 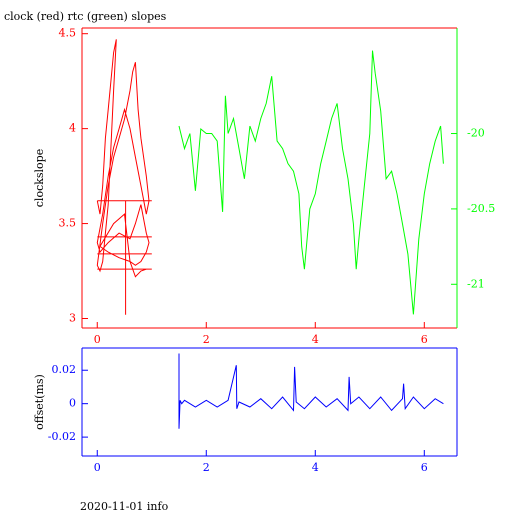 What do you see at coordinates (72, 128) in the screenshot?
I see `y-tick-label: 4` at bounding box center [72, 128].